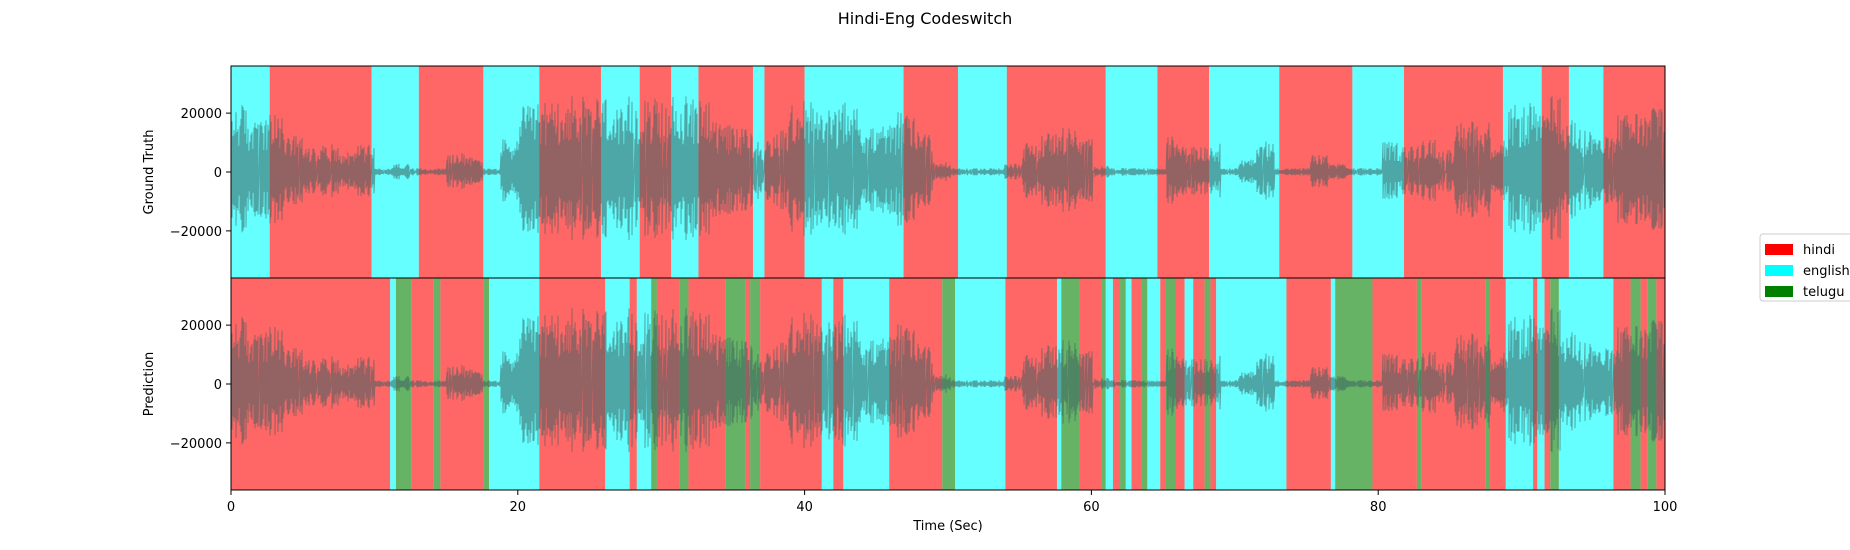  What do you see at coordinates (1665, 507) in the screenshot?
I see `x-tick-label: 100` at bounding box center [1665, 507].